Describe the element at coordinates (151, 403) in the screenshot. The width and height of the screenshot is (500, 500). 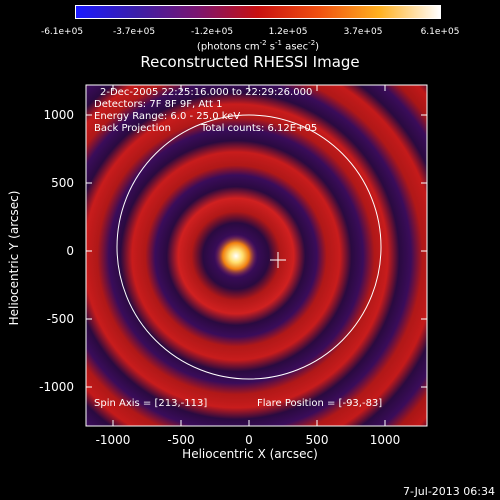
I see `spin-axis-annotation: Spin Axis = [213,-113]` at that location.